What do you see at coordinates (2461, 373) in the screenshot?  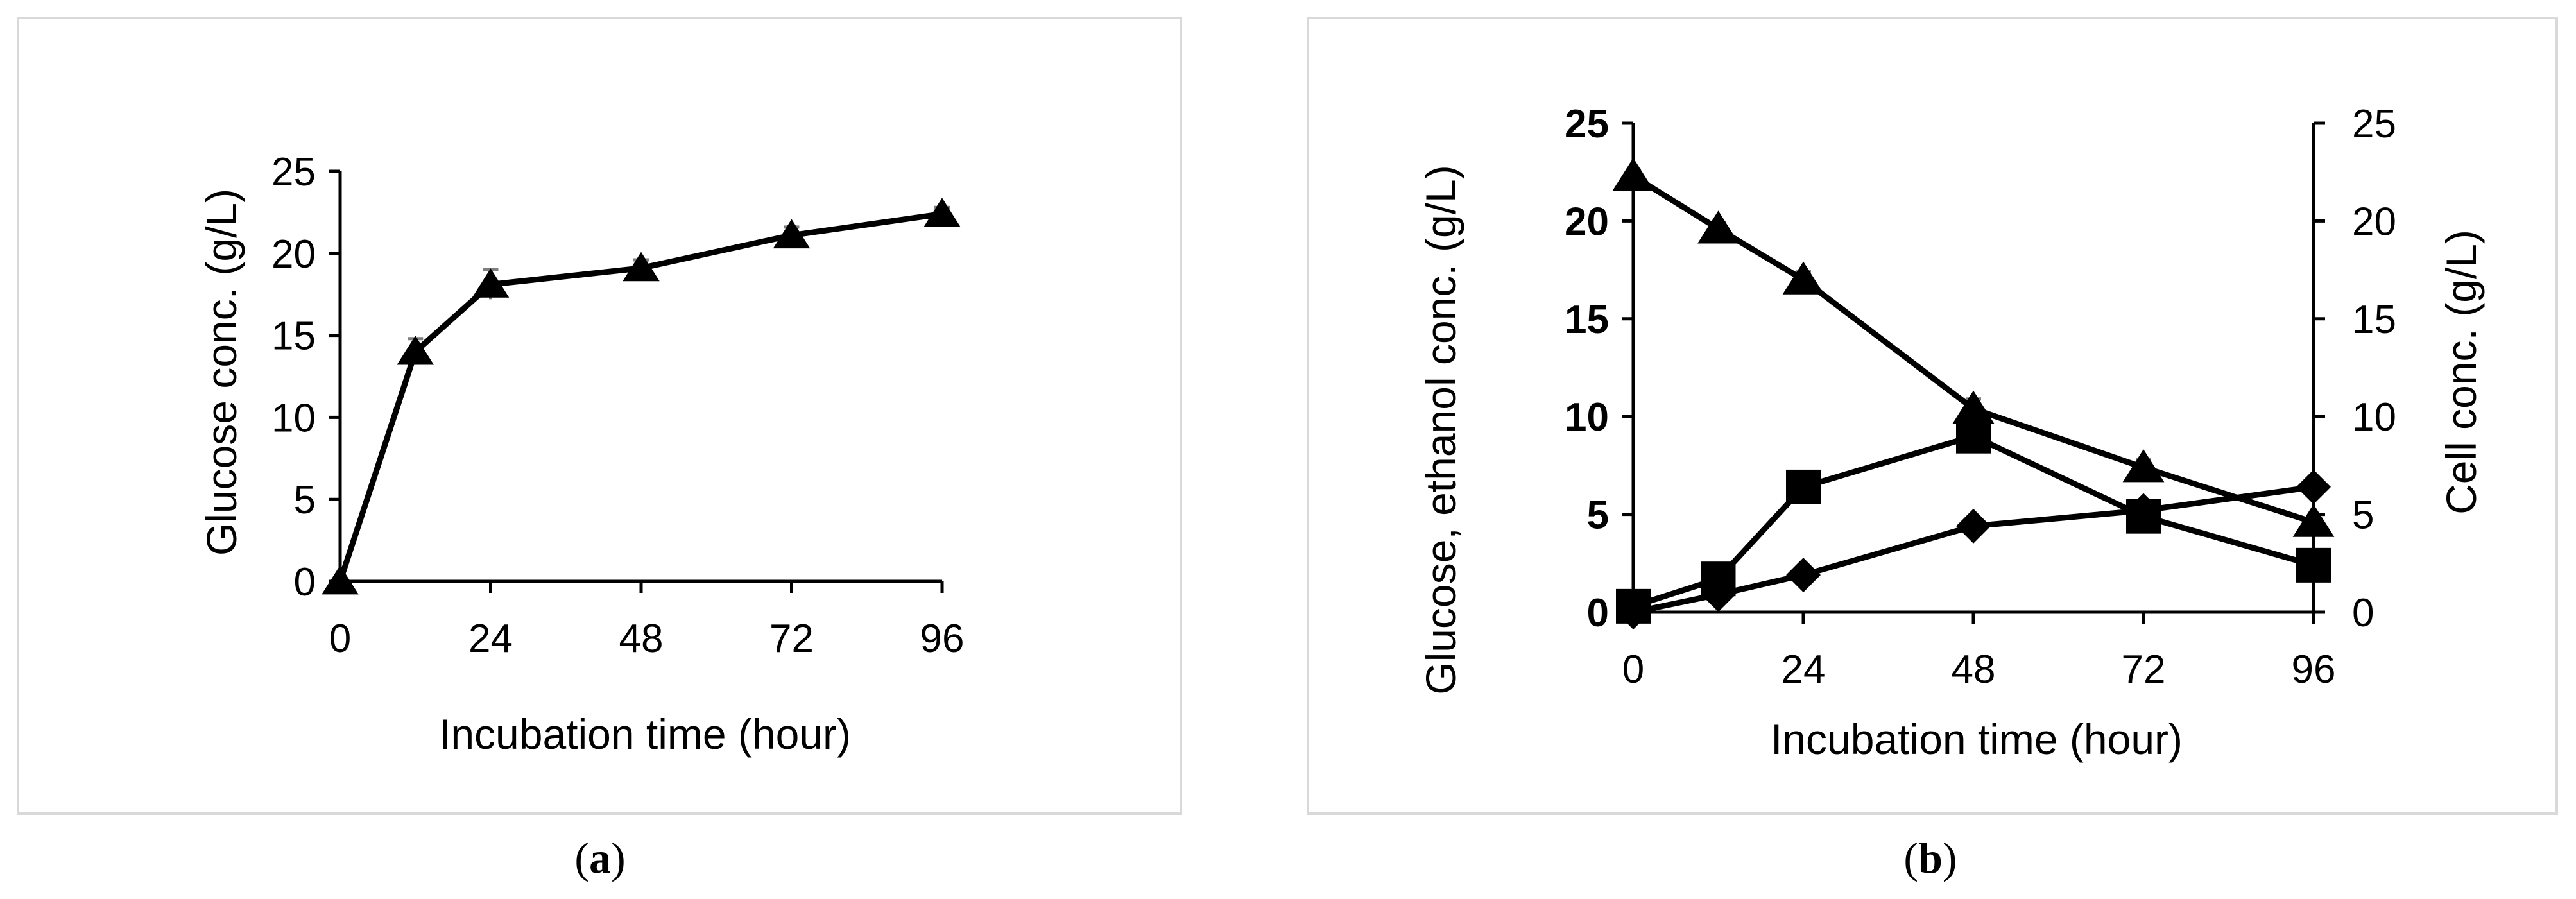 I see `panel-b-right-y-axis-title: Cell conc. (g/L)` at bounding box center [2461, 373].